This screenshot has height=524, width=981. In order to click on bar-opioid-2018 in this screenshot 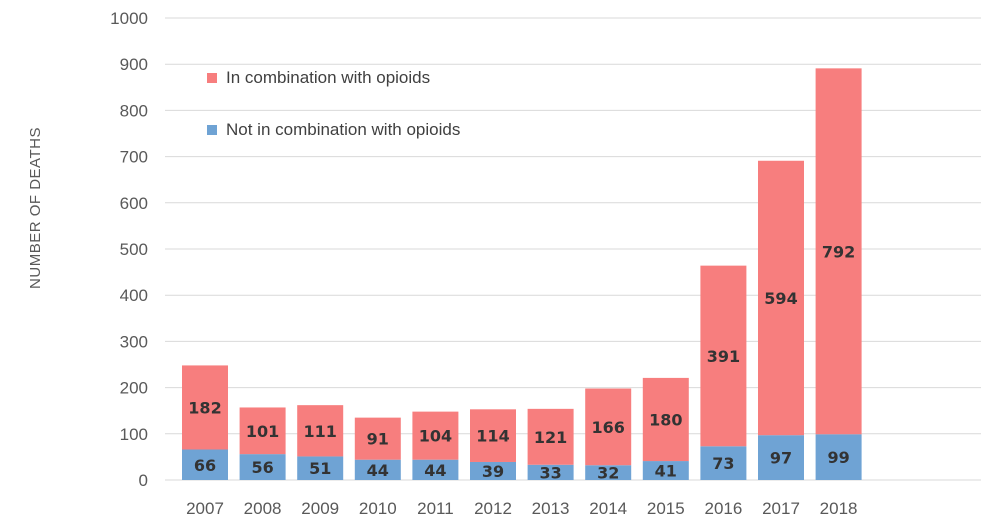, I will do `click(838, 251)`.